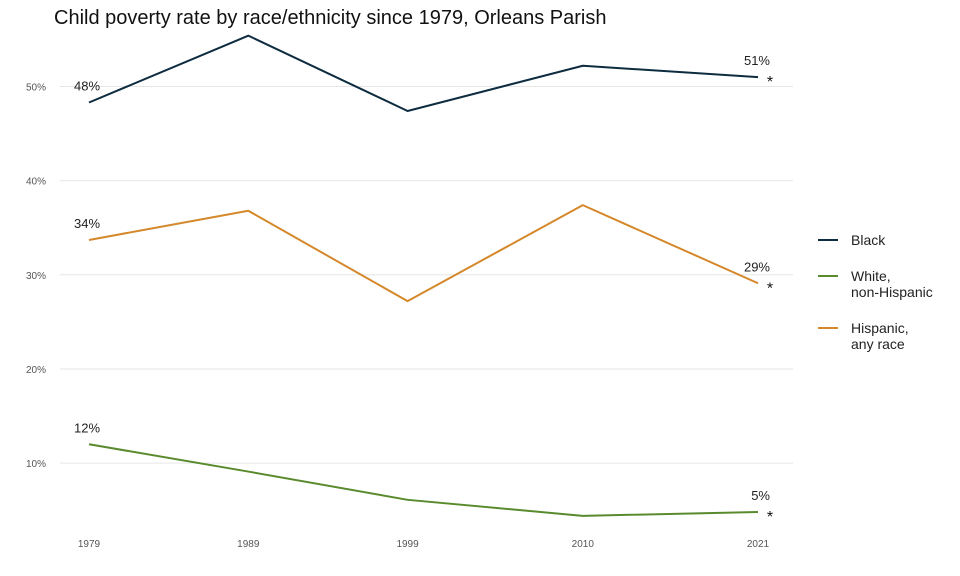 The height and width of the screenshot is (576, 960). Describe the element at coordinates (757, 60) in the screenshot. I see `data-label-end-black: 51%` at that location.